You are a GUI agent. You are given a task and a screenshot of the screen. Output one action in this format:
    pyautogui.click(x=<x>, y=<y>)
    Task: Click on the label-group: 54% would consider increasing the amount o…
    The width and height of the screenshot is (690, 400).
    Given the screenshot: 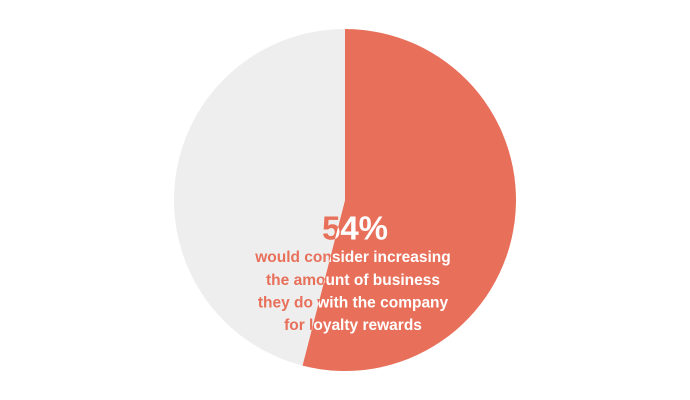 What is the action you would take?
    pyautogui.click(x=352, y=272)
    